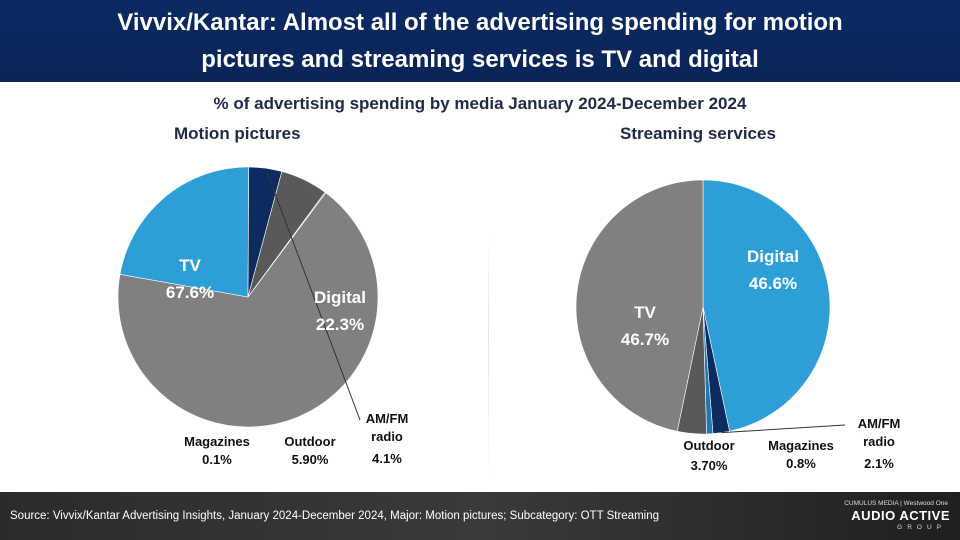 The image size is (960, 540). What do you see at coordinates (217, 459) in the screenshot?
I see `motion-label-magazines-value: 0.1%` at bounding box center [217, 459].